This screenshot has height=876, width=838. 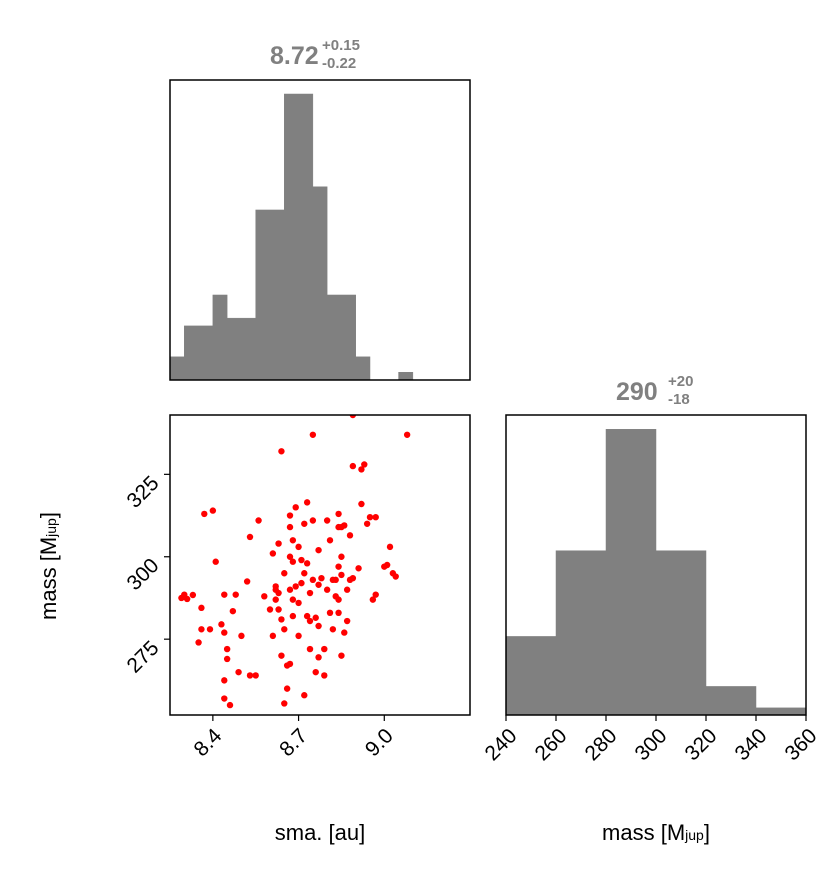 What do you see at coordinates (651, 740) in the screenshot?
I see `mass-x-ticks: 240 260 280 300 320 340 360` at bounding box center [651, 740].